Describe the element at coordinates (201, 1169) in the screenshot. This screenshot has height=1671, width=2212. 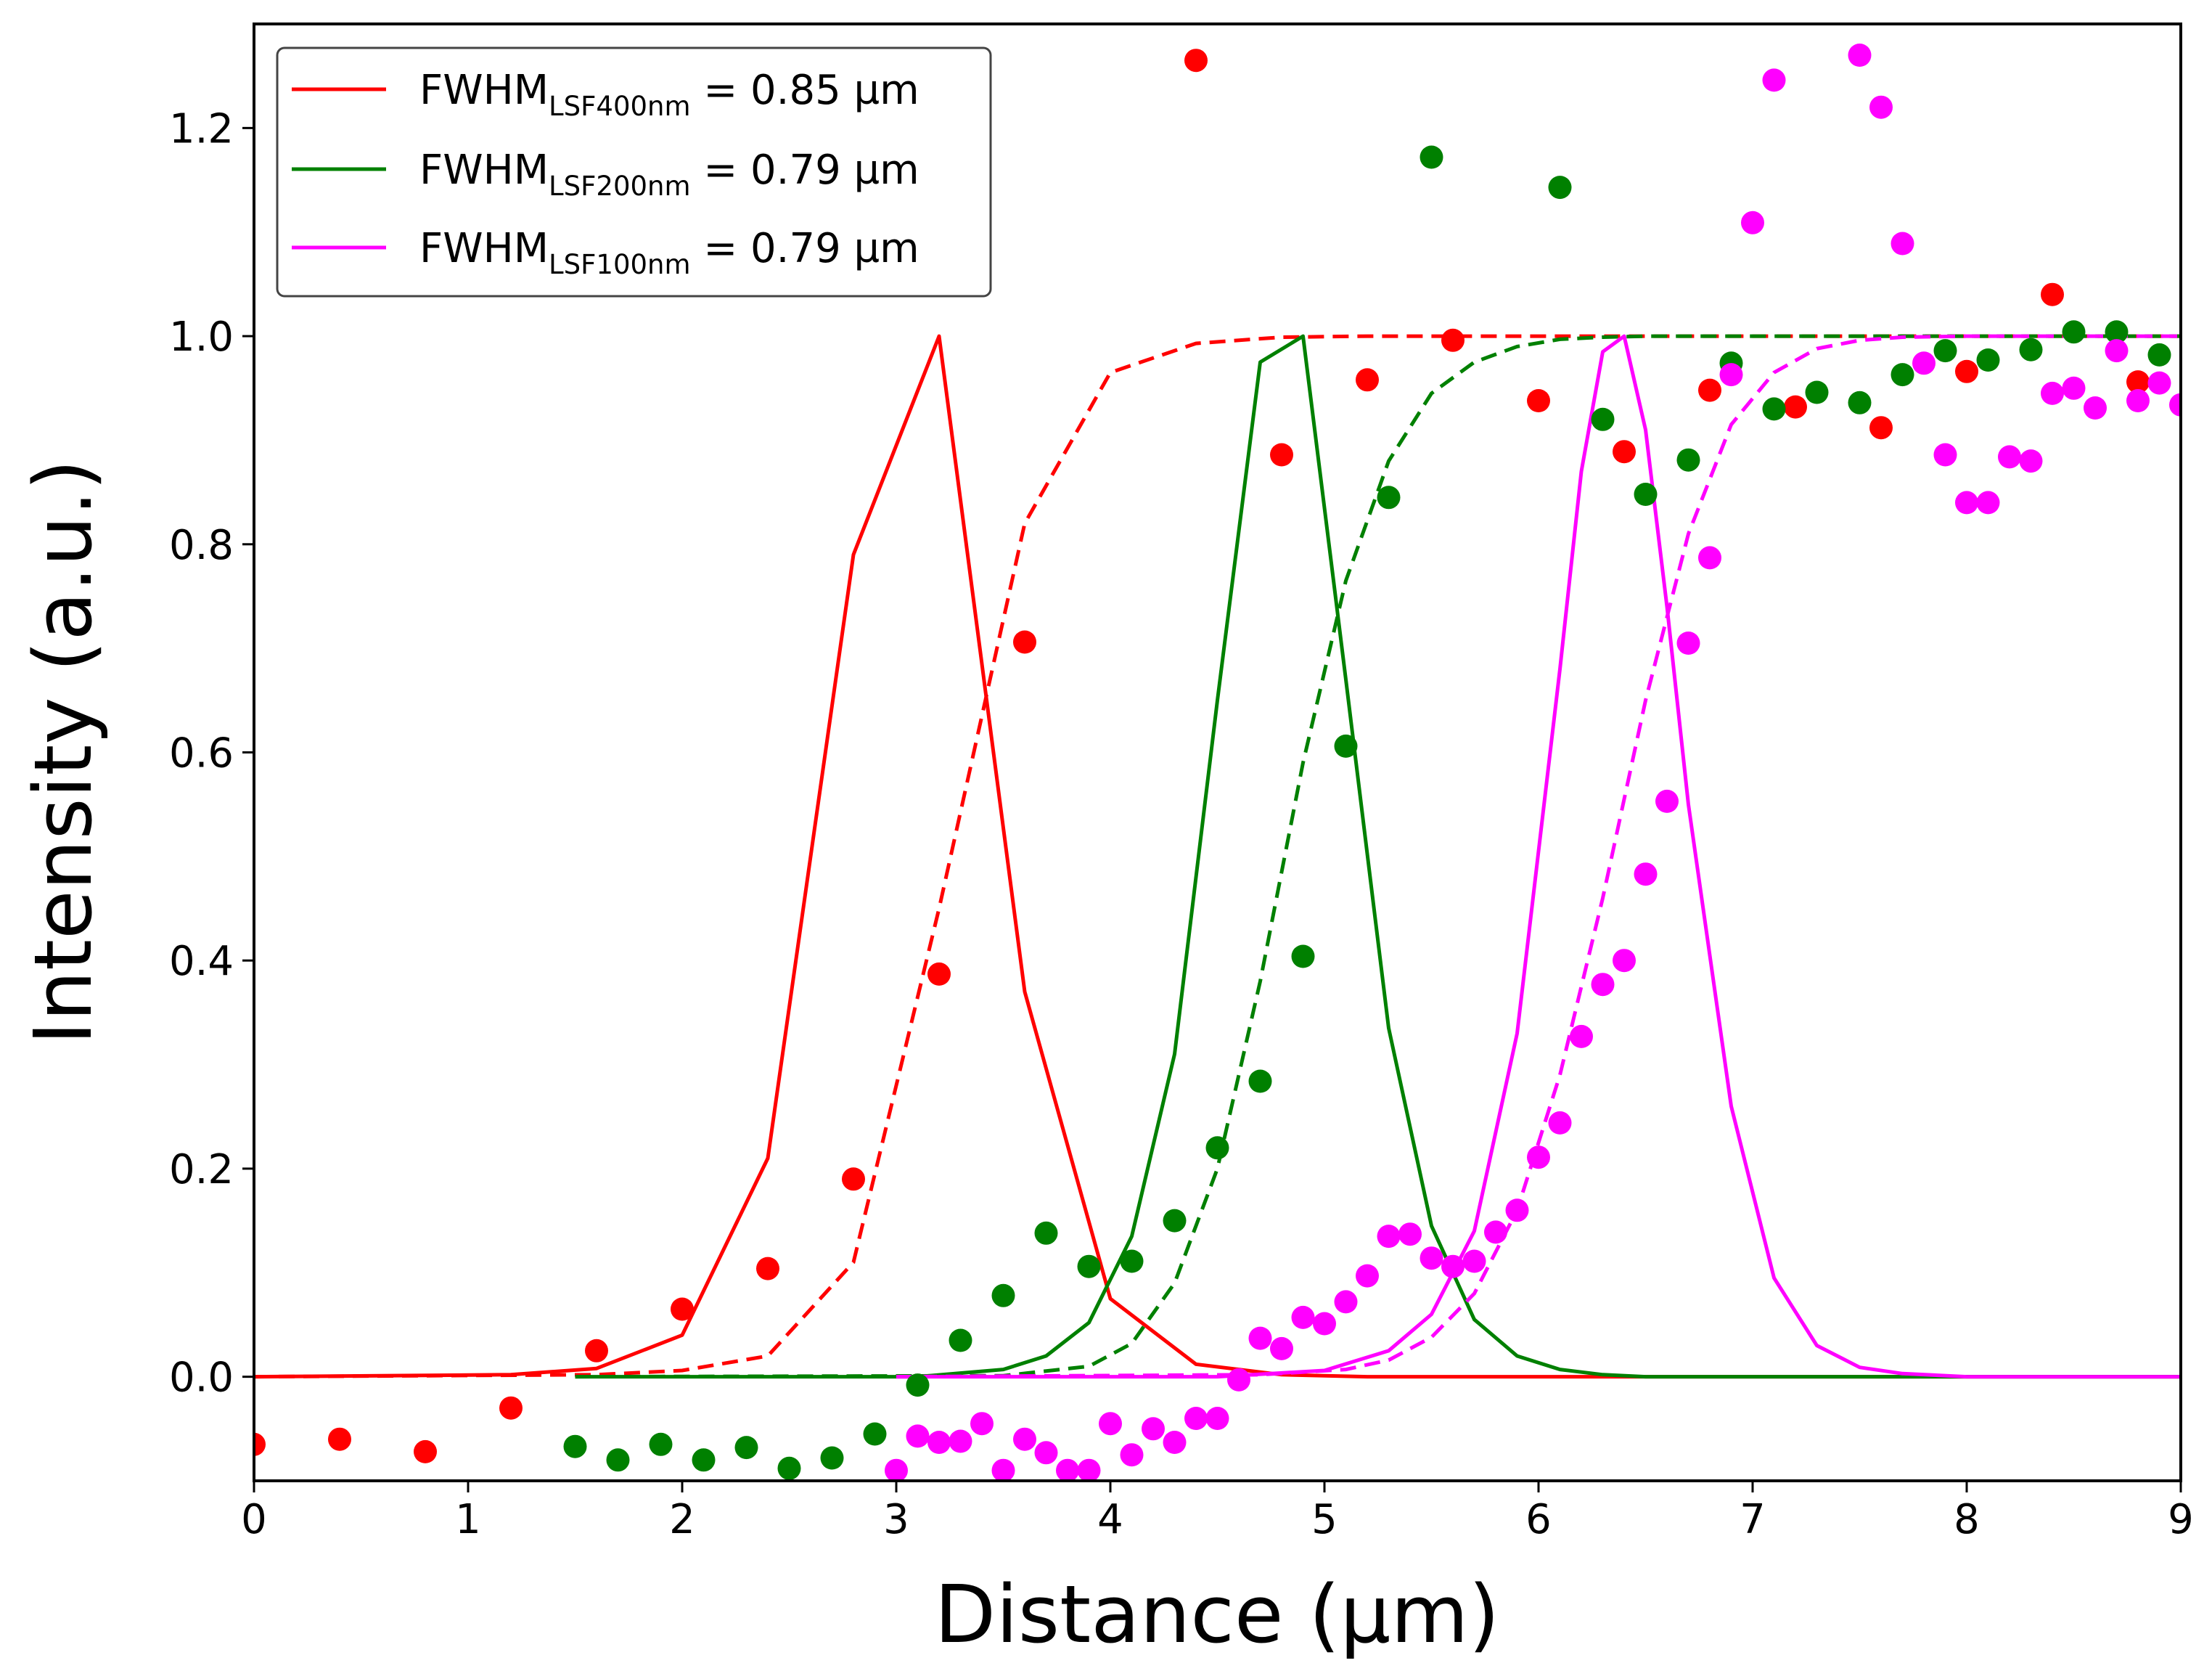
I see `y-tick-label: 0.2` at that location.